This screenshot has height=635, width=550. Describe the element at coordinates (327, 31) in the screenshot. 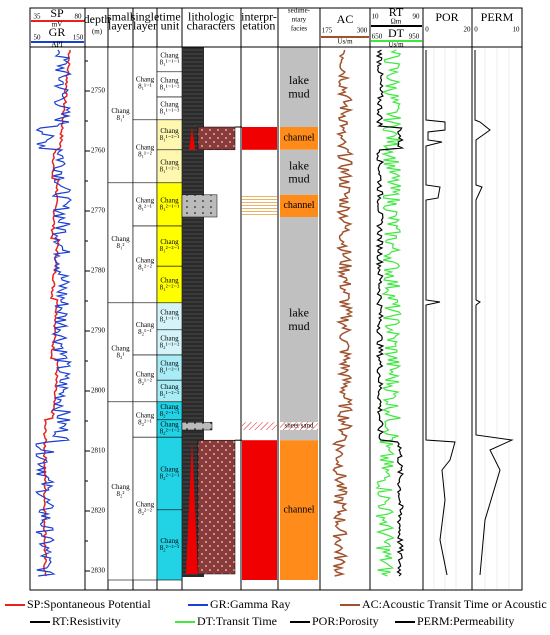

I see `header-text: 175` at that location.